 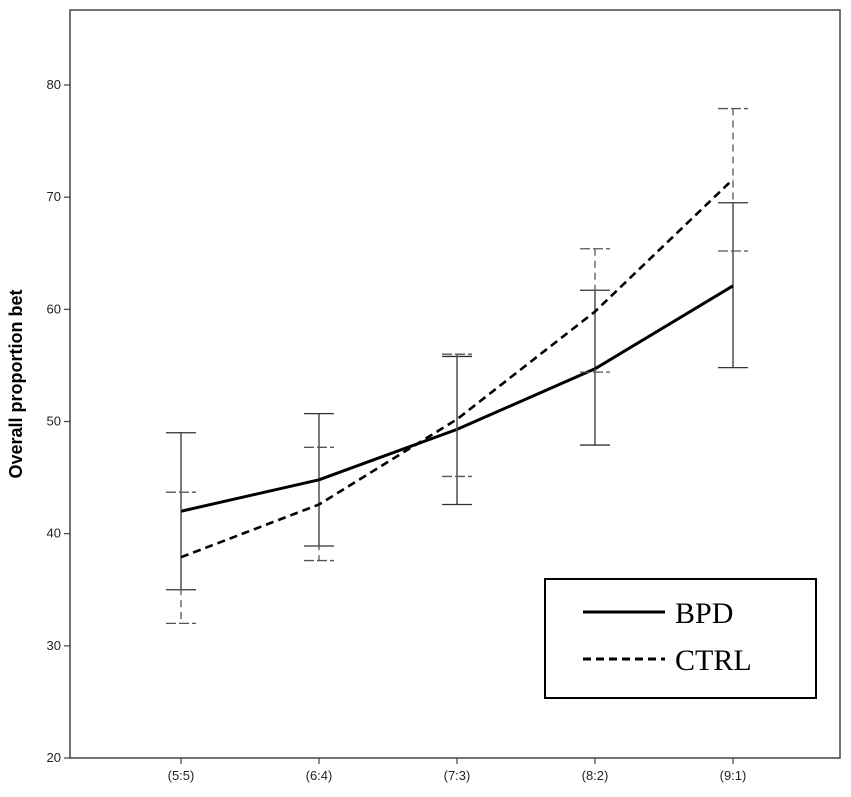 I want to click on y-axis-label: Overall proportion bet, so click(x=16, y=383).